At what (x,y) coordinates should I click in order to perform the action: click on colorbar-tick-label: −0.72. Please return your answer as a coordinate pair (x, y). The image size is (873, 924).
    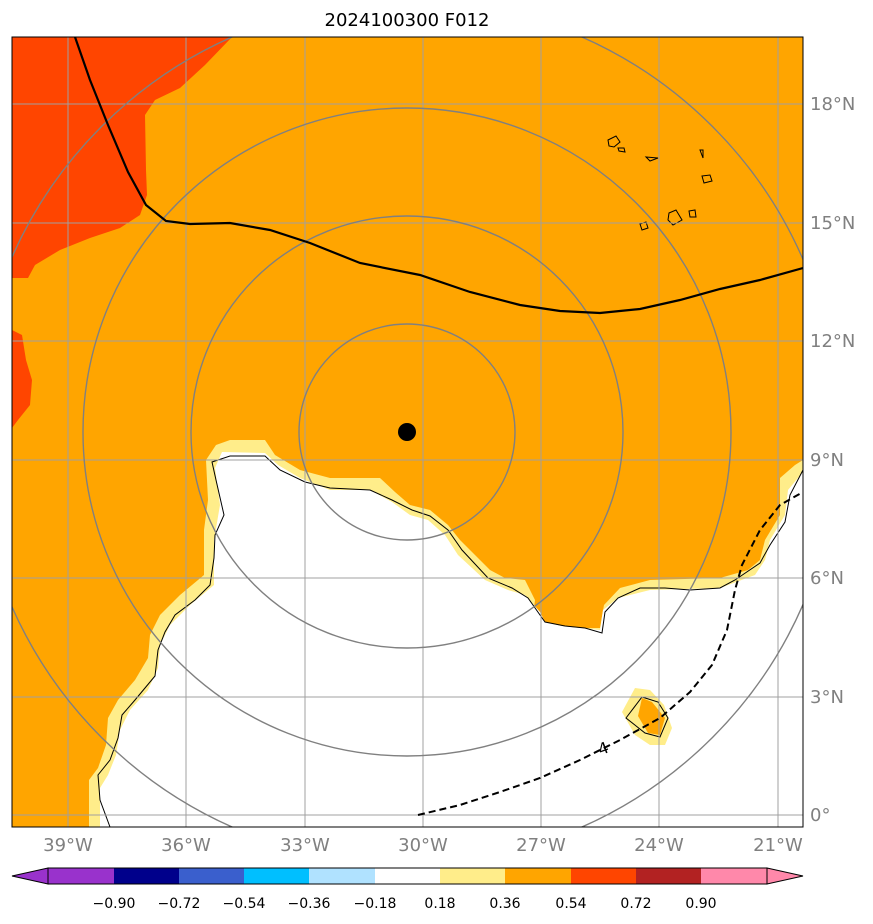
    Looking at the image, I should click on (179, 904).